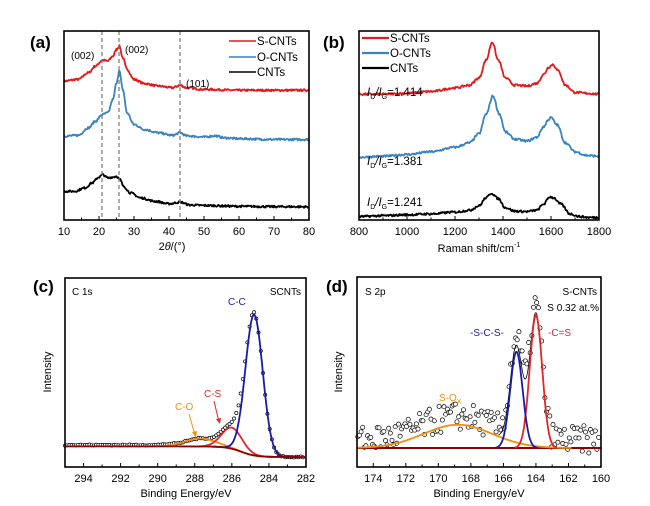 The image size is (650, 506). I want to click on series-line-o-cnts, so click(479, 126).